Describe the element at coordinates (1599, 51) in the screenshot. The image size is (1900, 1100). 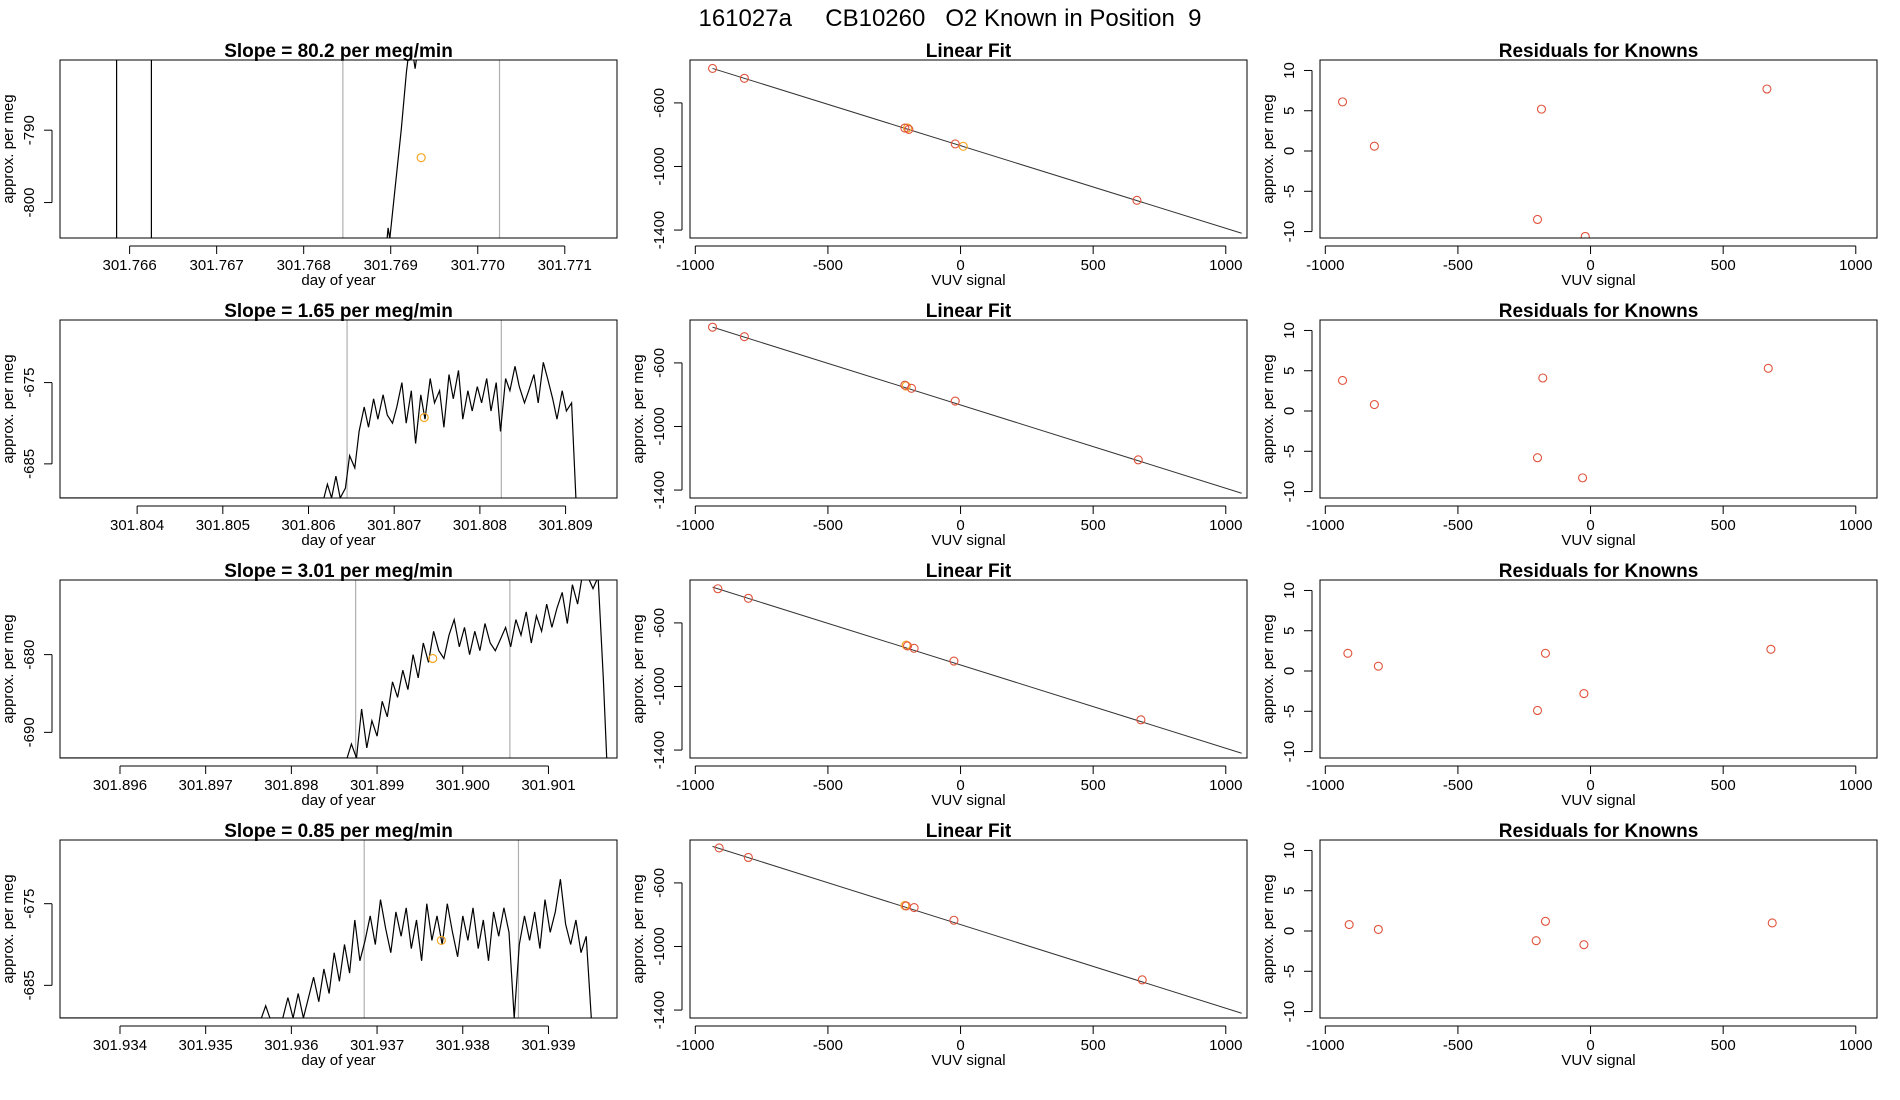
I see `chart-title: Residuals for Knowns` at that location.